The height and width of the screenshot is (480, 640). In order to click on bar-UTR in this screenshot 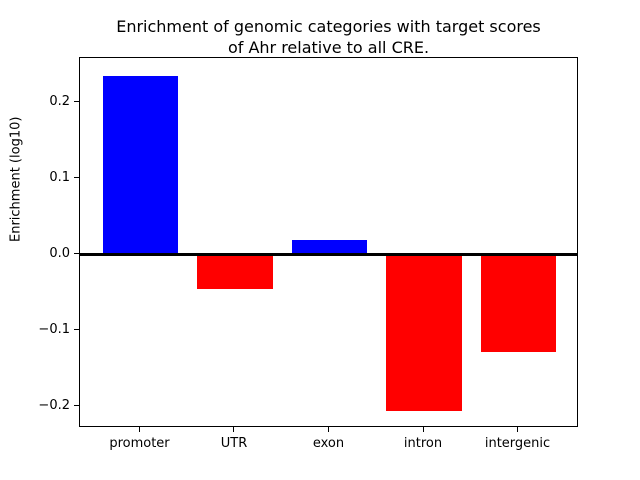, I will do `click(235, 271)`.